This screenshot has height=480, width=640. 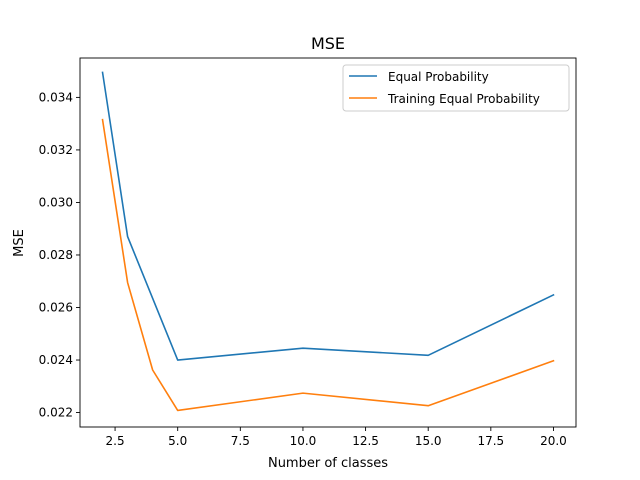 I want to click on y-tick-label: 0.030, so click(x=56, y=202).